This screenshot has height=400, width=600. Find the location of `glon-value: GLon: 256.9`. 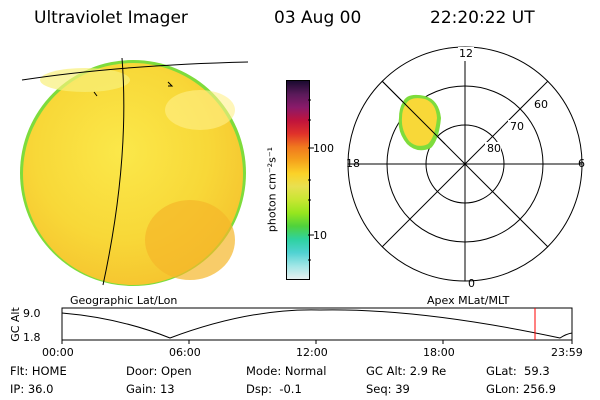

glon-value: GLon: 256.9 is located at coordinates (521, 389).